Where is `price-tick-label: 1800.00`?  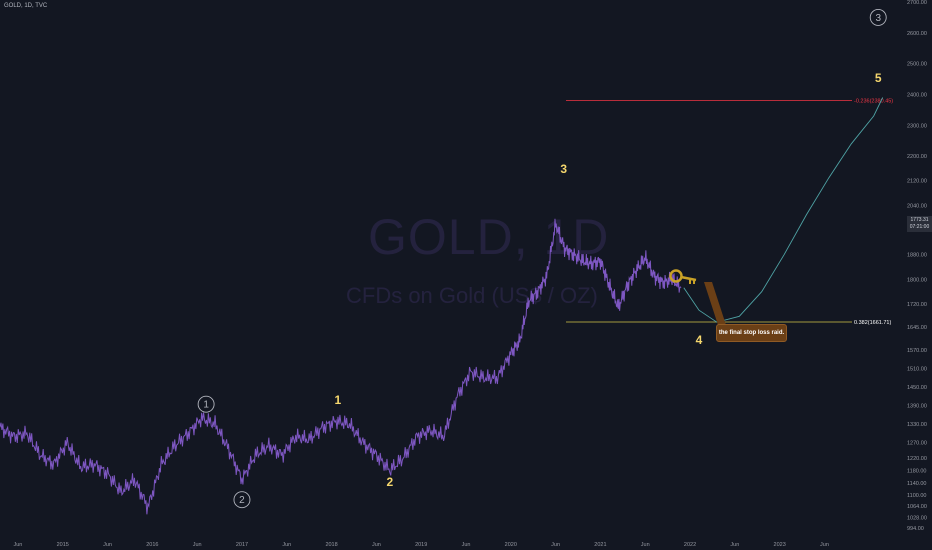 price-tick-label: 1800.00 is located at coordinates (917, 280).